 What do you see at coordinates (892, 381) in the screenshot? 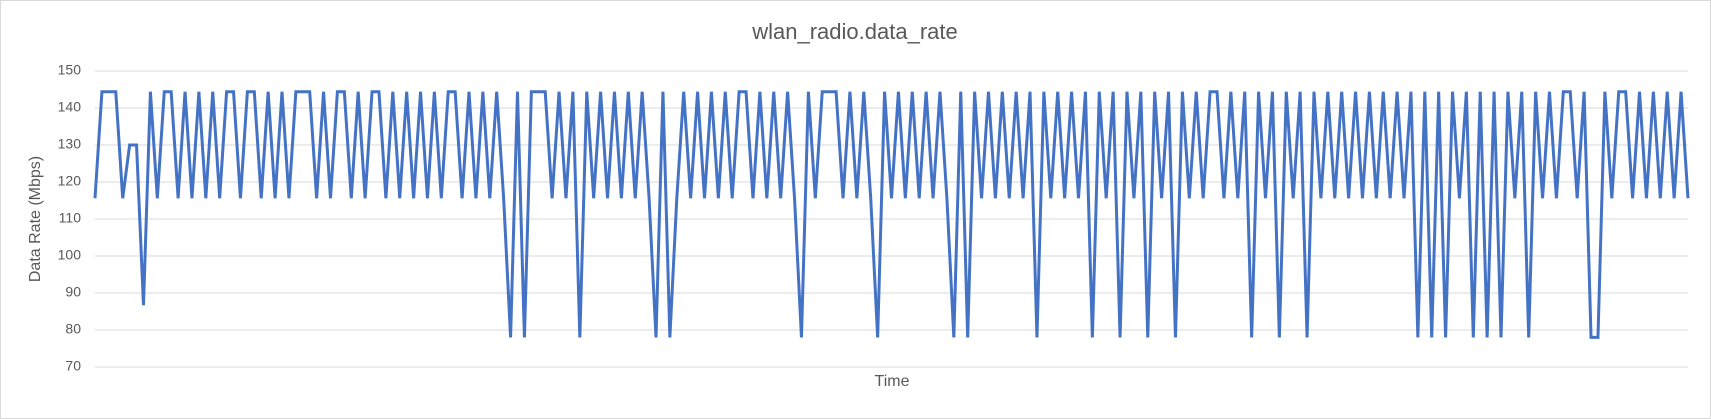
I see `x-axis-label: Time` at bounding box center [892, 381].